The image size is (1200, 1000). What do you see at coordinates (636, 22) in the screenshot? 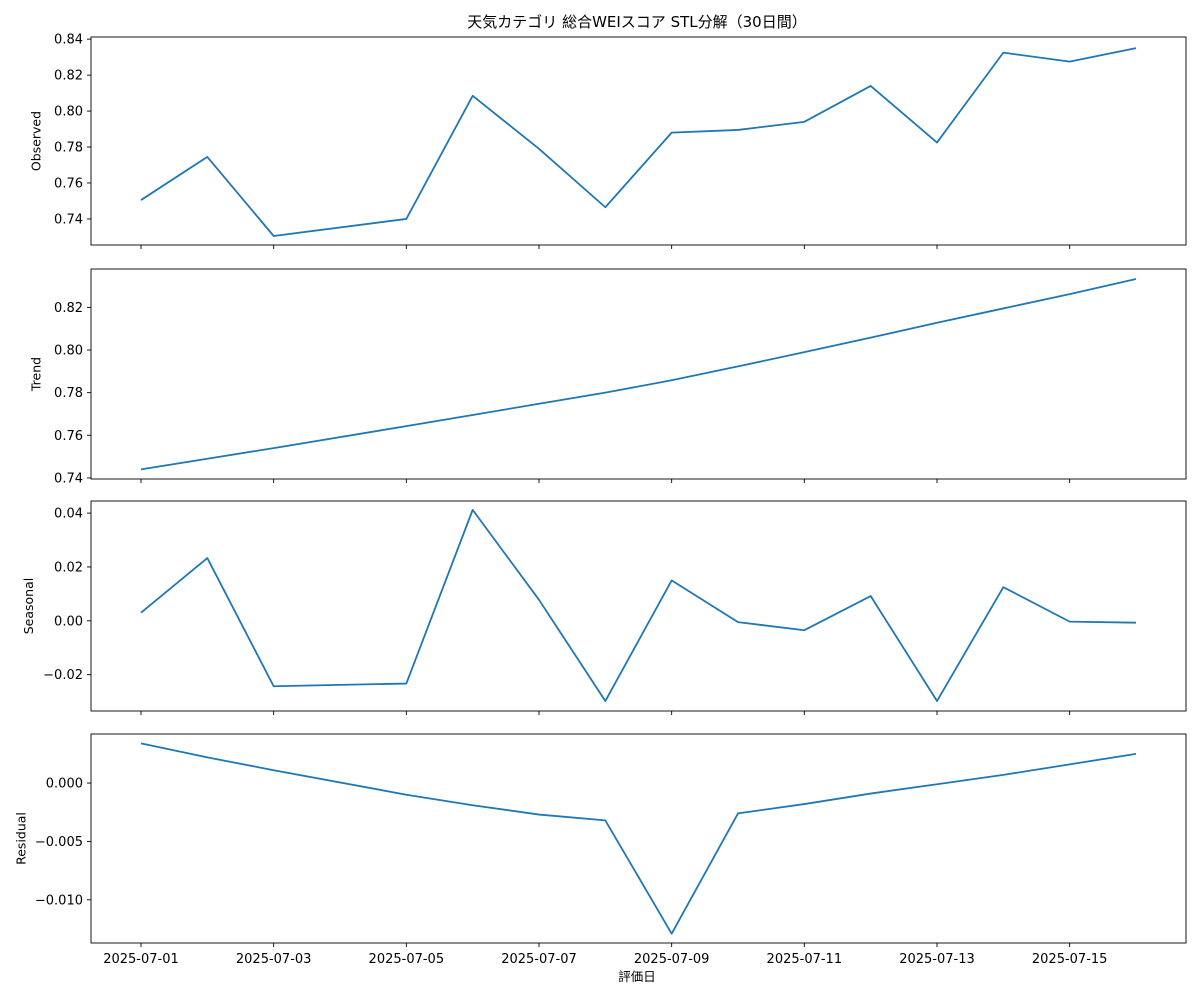
I see `chart-title: 天気カテゴリ 総合WEIスコア STL分解（30日間）` at bounding box center [636, 22].